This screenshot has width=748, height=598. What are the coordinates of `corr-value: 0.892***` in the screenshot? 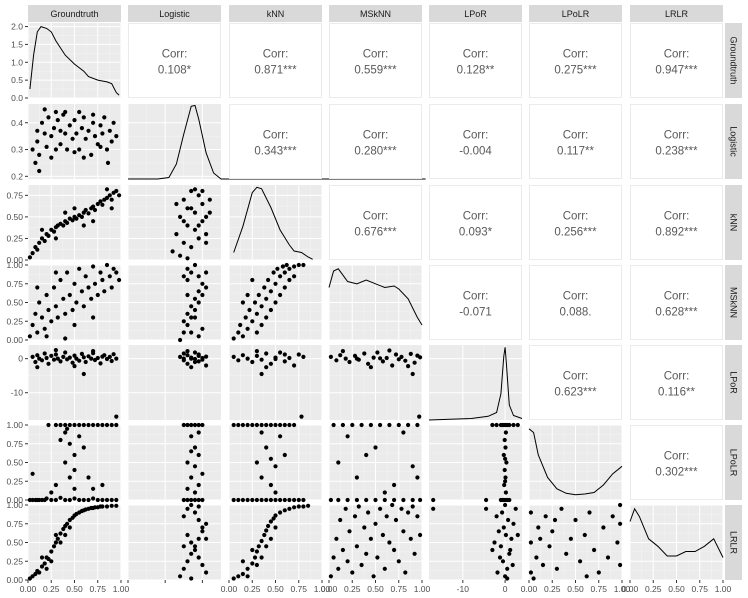 It's located at (676, 233).